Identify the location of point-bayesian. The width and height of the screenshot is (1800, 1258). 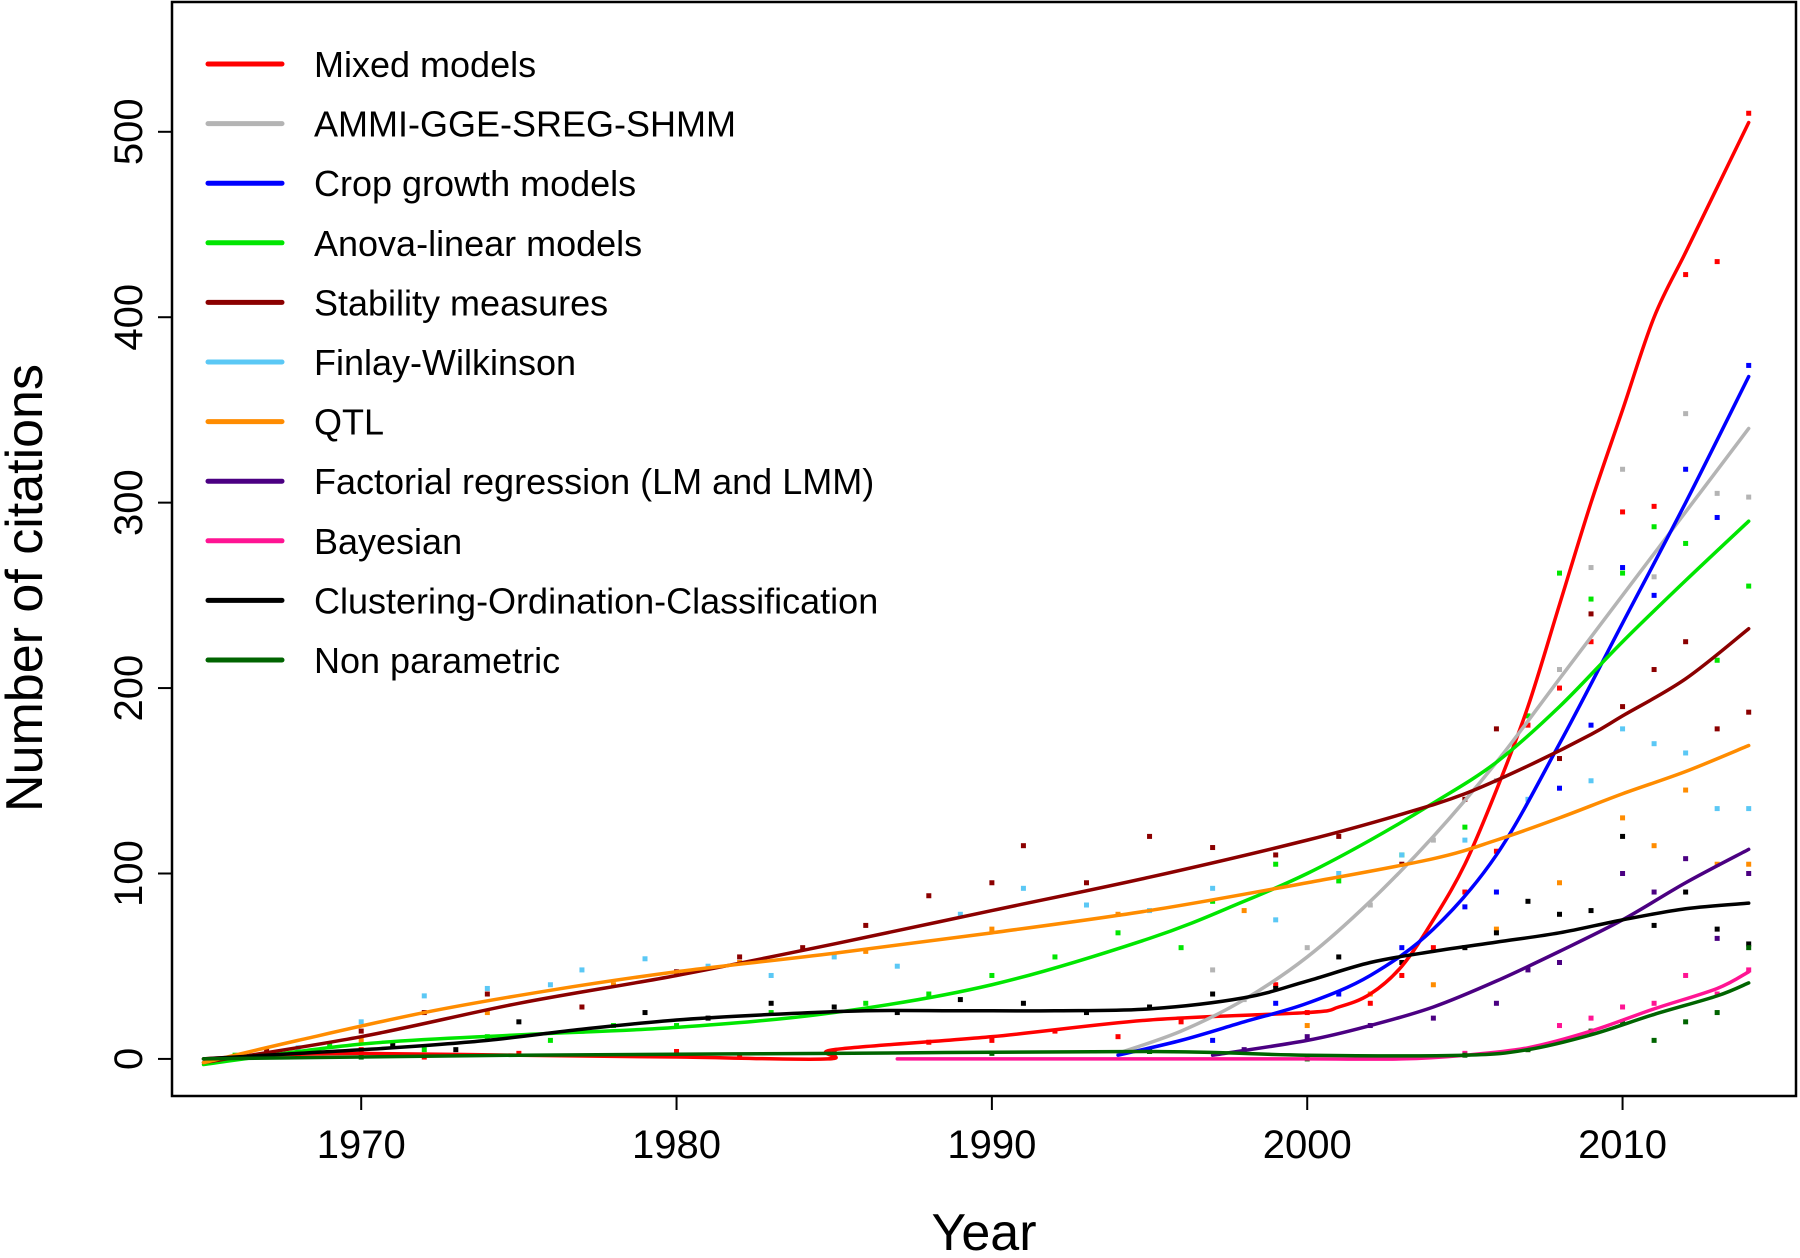
(1559, 1026).